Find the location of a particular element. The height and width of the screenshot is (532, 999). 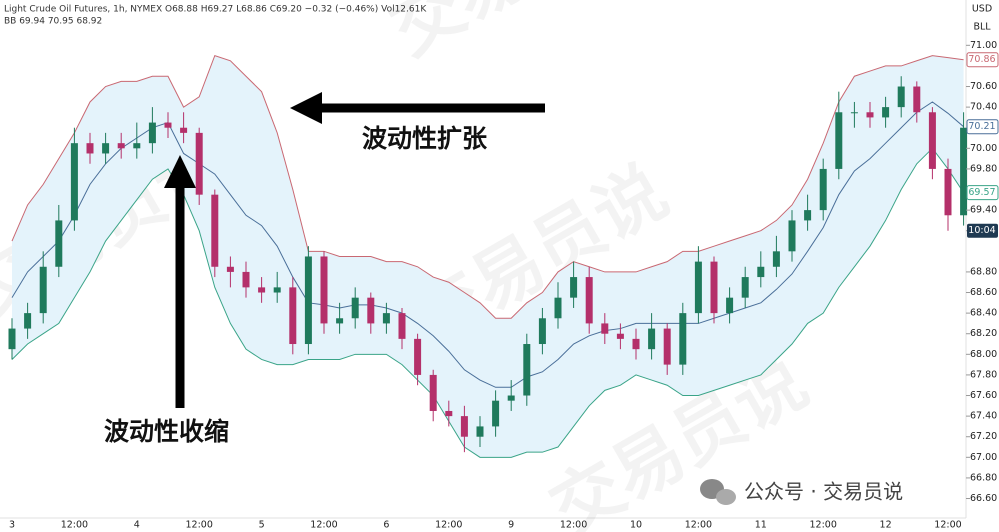

y-tick-label: 68.00 is located at coordinates (983, 354).